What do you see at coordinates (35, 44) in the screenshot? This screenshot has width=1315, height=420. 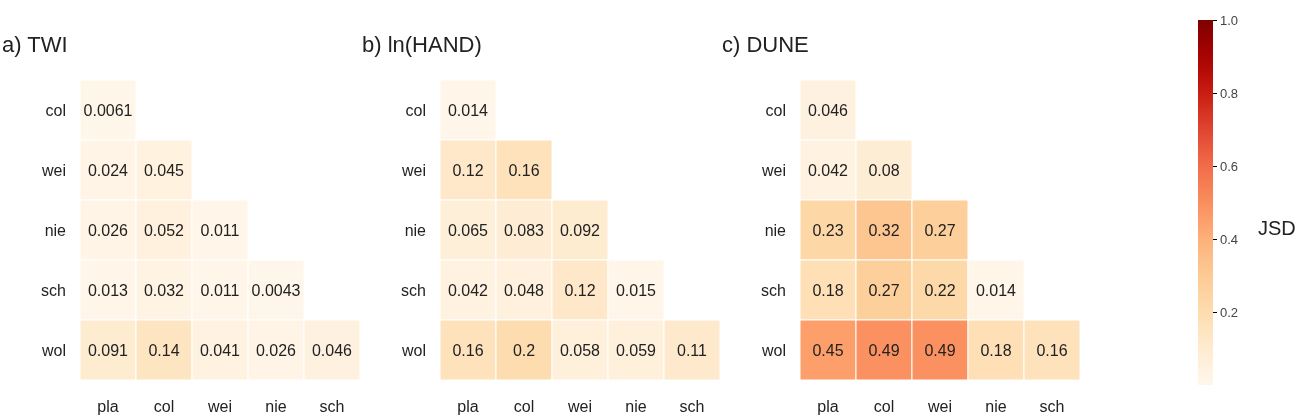 I see `chart-title: a) TWI` at bounding box center [35, 44].